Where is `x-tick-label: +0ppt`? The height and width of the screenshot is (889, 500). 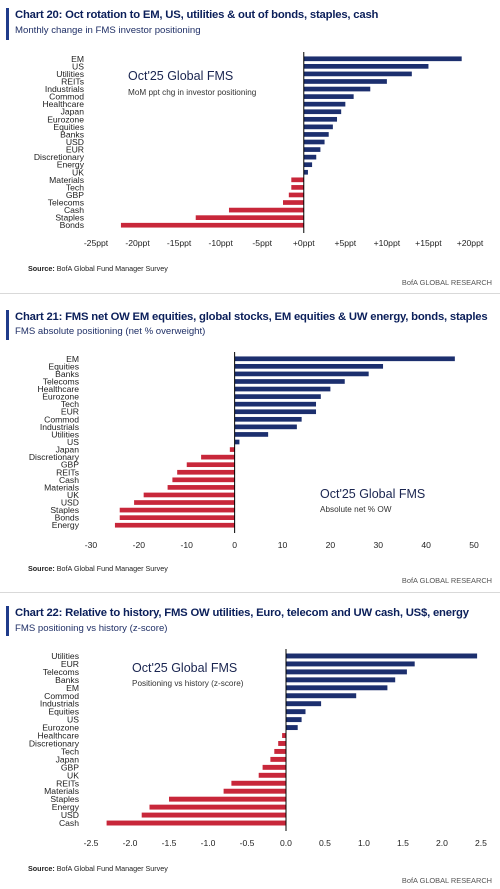
x-tick-label: +0ppt is located at coordinates (304, 243).